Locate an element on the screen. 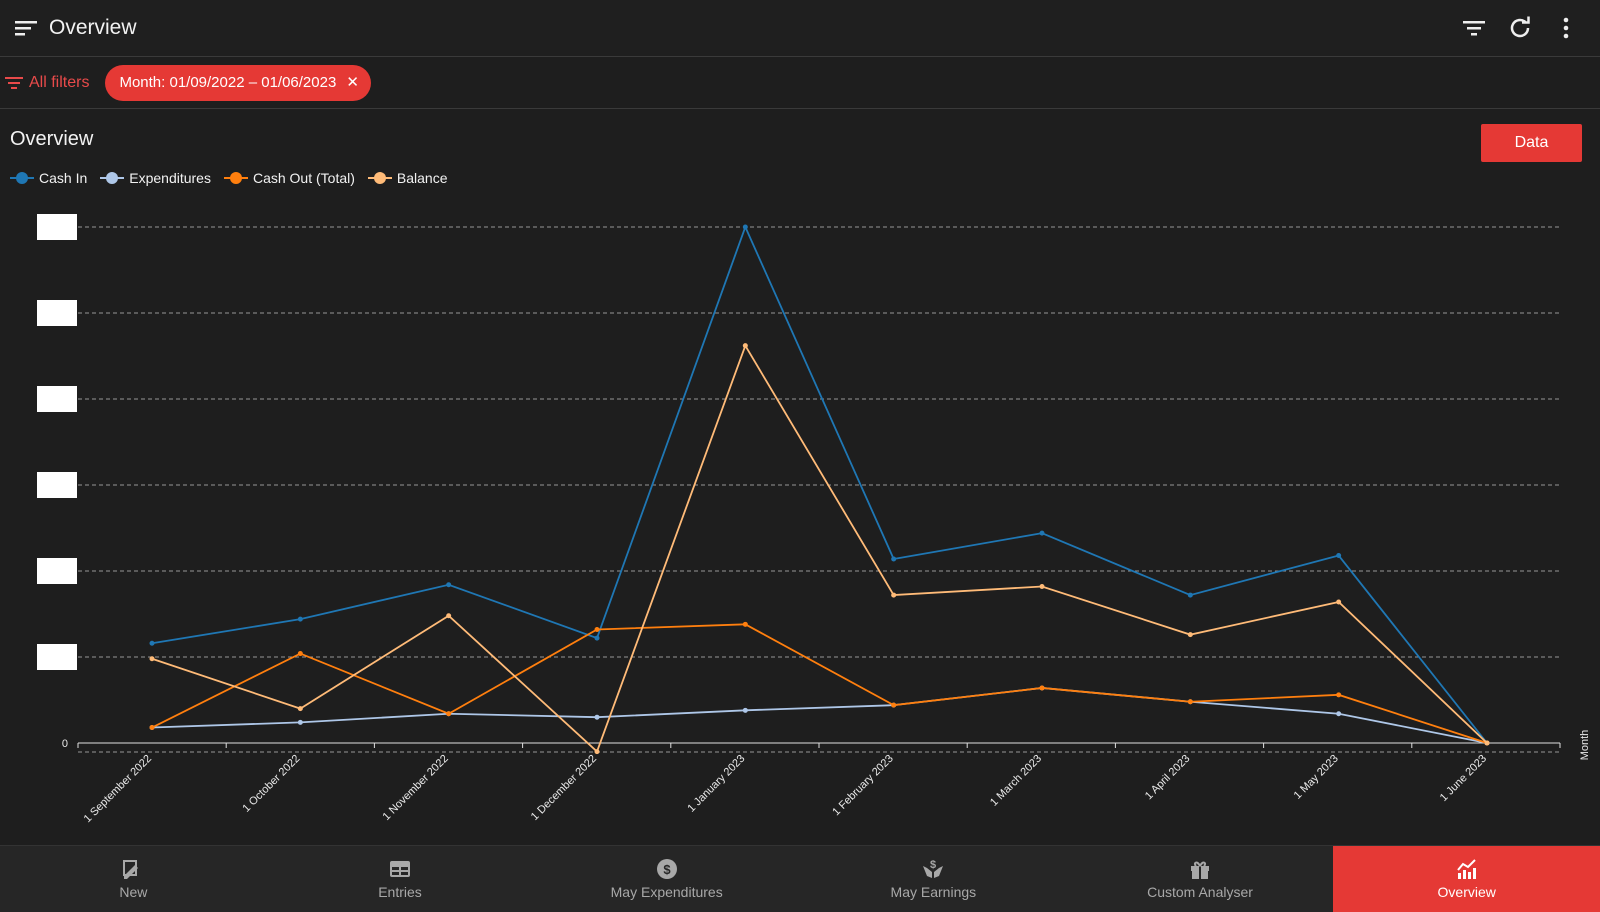 The height and width of the screenshot is (912, 1600). nav-item-custom-analyser: Custom Analyser is located at coordinates (1200, 879).